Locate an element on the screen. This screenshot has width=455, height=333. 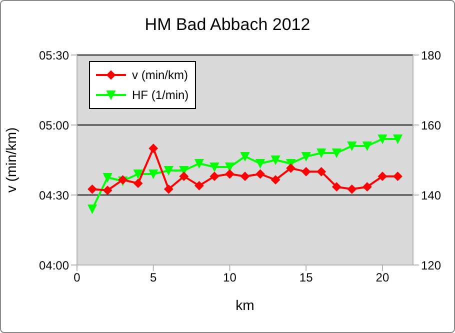
y-tick-label: 04:00 is located at coordinates (54, 265).